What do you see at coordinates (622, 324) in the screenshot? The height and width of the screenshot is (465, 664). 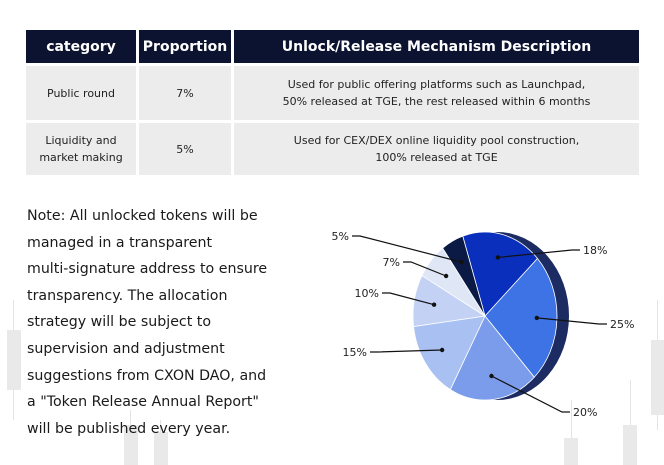 I see `pie-data-label: 25%` at bounding box center [622, 324].